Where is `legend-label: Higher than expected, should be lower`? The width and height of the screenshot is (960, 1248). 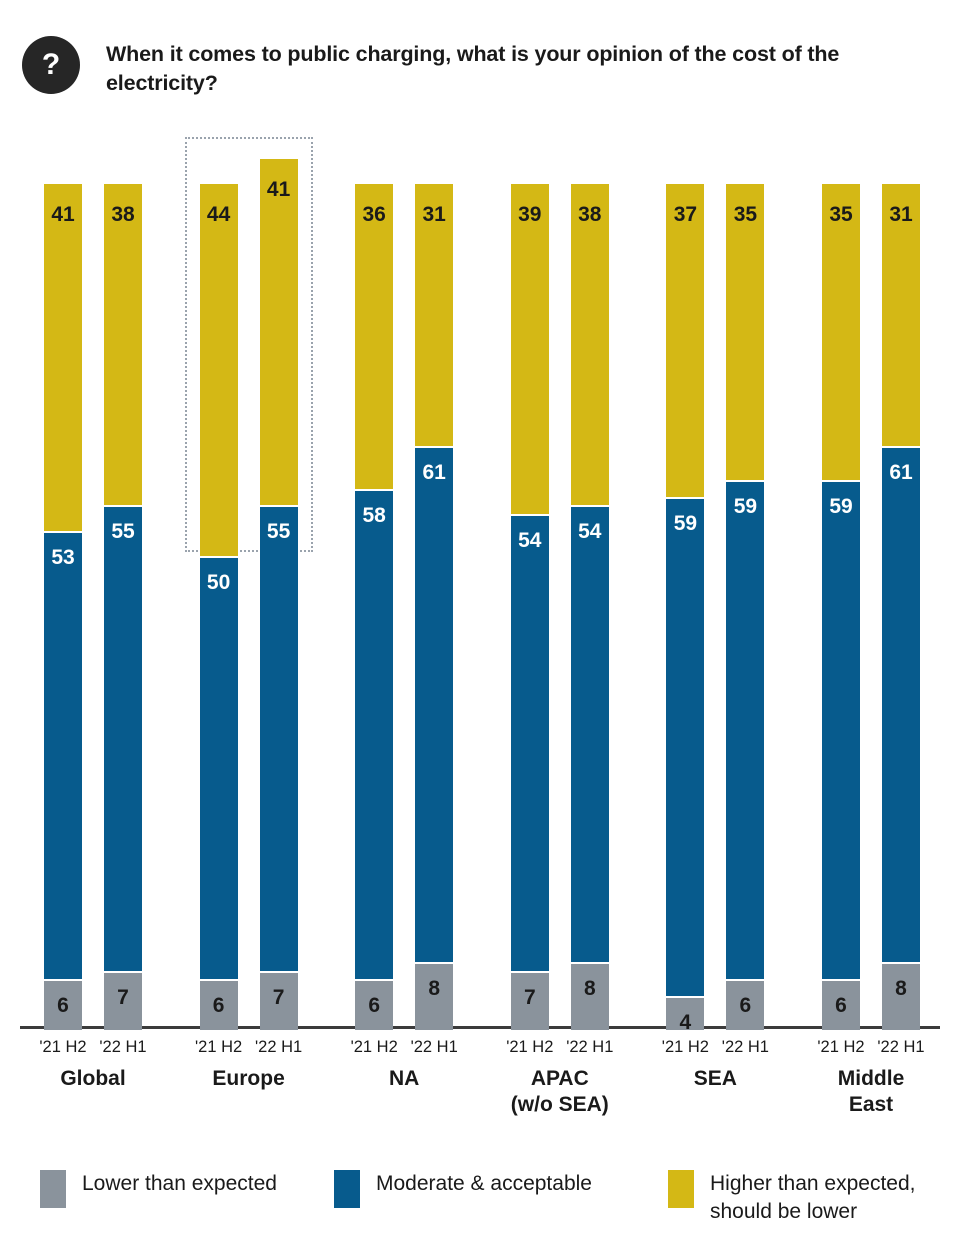 legend-label: Higher than expected, should be lower is located at coordinates (813, 1197).